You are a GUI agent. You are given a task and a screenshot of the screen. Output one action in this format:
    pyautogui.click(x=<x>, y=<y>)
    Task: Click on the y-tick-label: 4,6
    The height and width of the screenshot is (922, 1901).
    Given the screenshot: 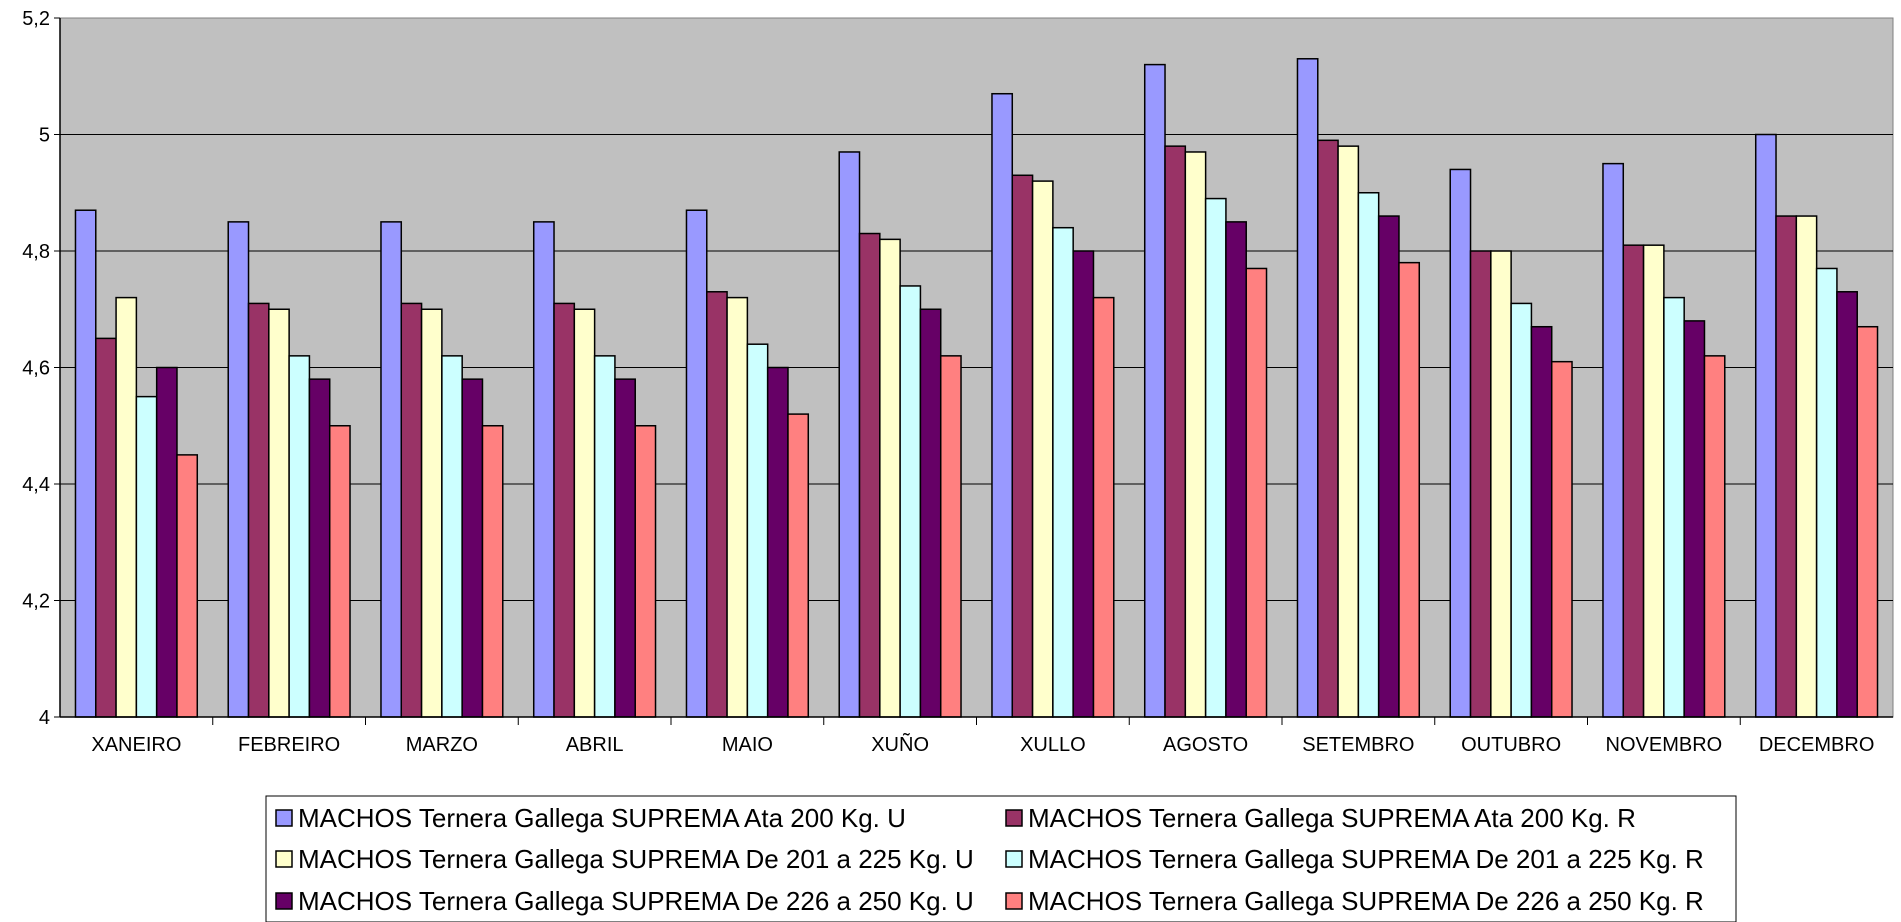 What is the action you would take?
    pyautogui.click(x=36, y=369)
    